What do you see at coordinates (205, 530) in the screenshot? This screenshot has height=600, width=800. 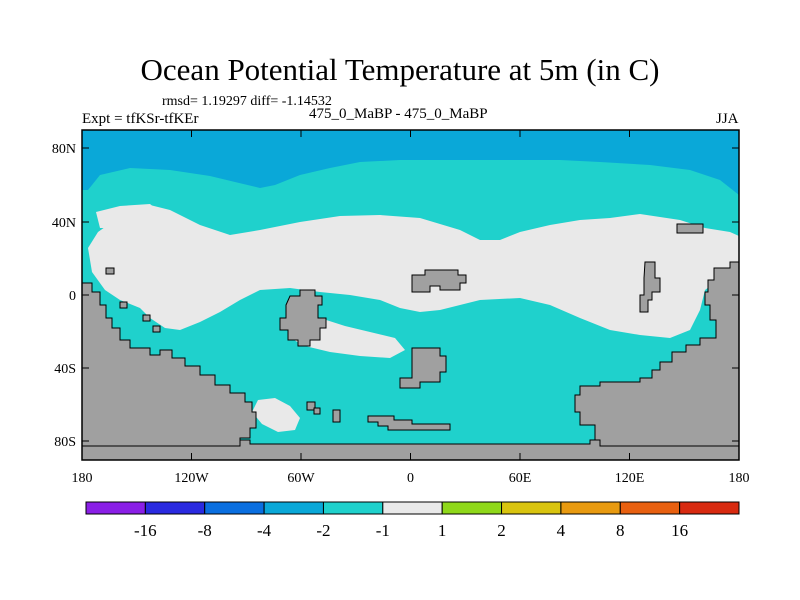 I see `colorbar-label: -8` at bounding box center [205, 530].